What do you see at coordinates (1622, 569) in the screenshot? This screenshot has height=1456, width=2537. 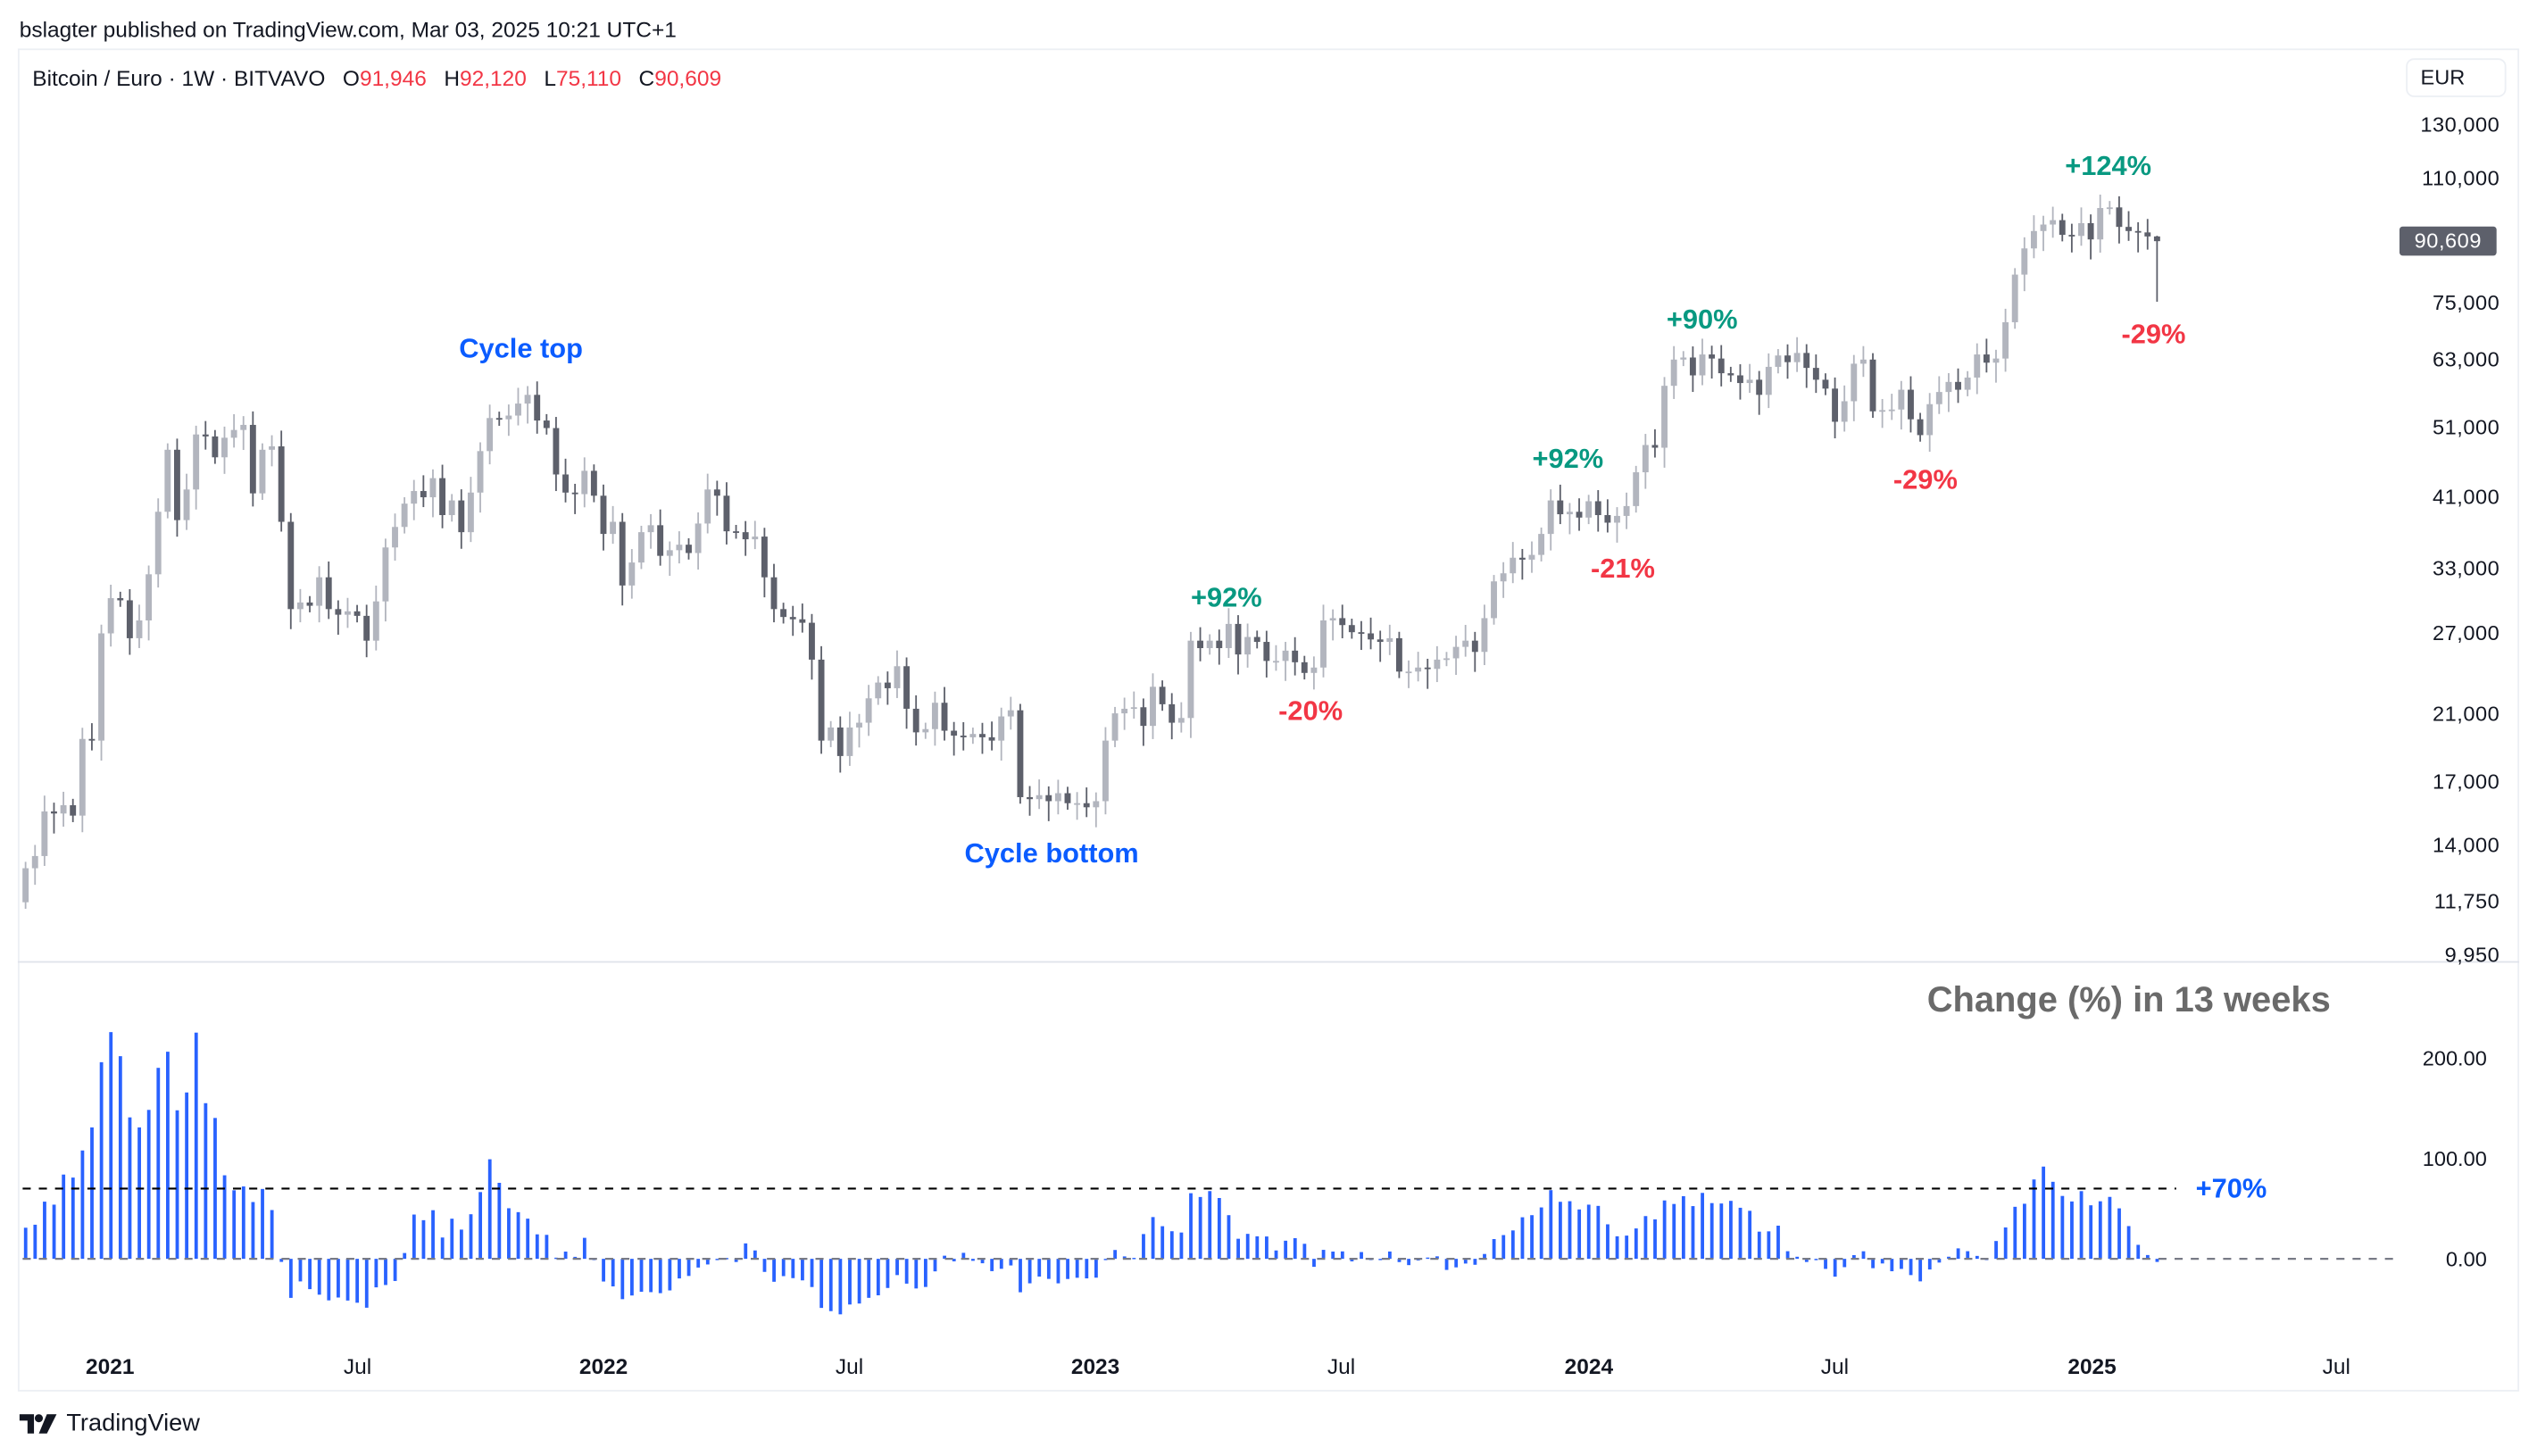 I see `chart-annotation: -21%` at bounding box center [1622, 569].